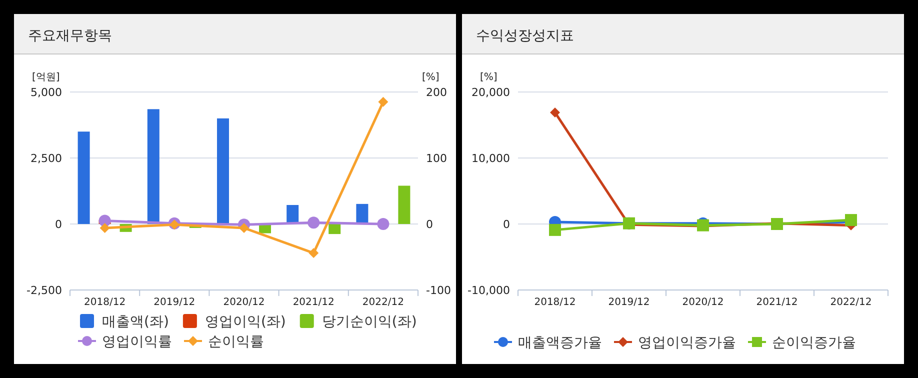 The width and height of the screenshot is (918, 378). What do you see at coordinates (44, 290) in the screenshot?
I see `y-tick-label: -2,500` at bounding box center [44, 290].